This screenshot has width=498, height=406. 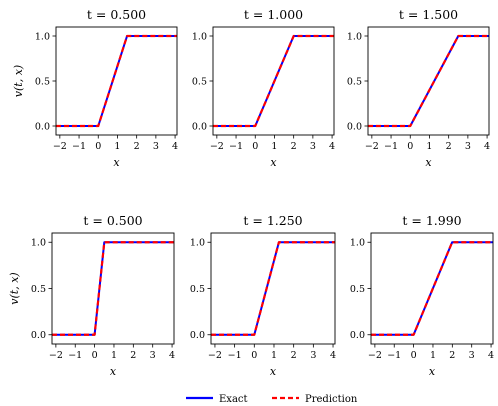 I want to click on subplot-3: −2 −1 0 1 2 3 4 0.0 0.5 1.0 t = 1.500 x, so click(x=418, y=88).